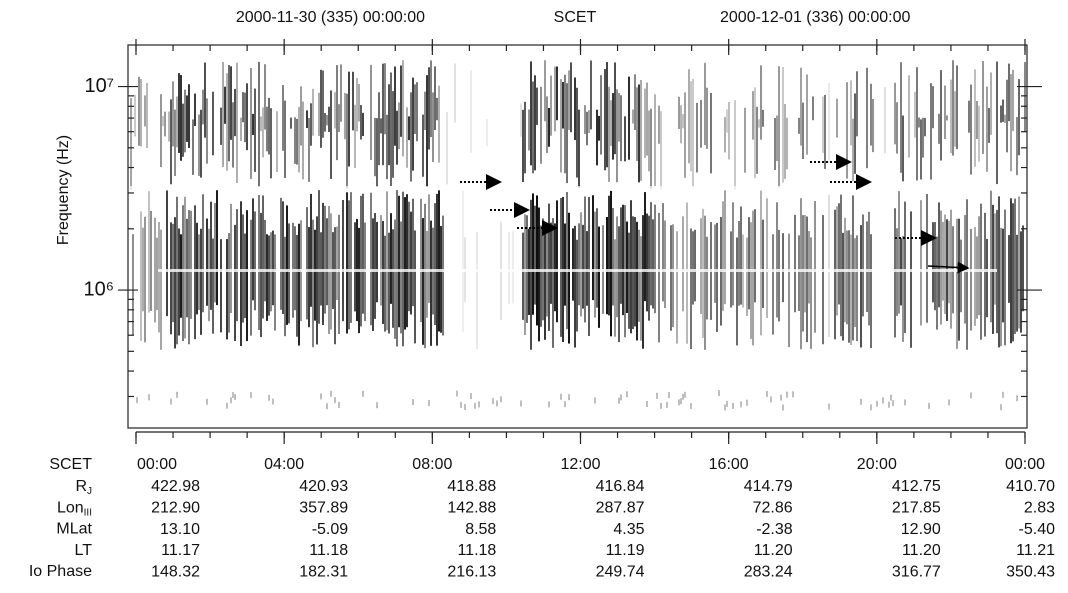 This screenshot has height=593, width=1068. What do you see at coordinates (83, 487) in the screenshot?
I see `row-label: RJ` at bounding box center [83, 487].